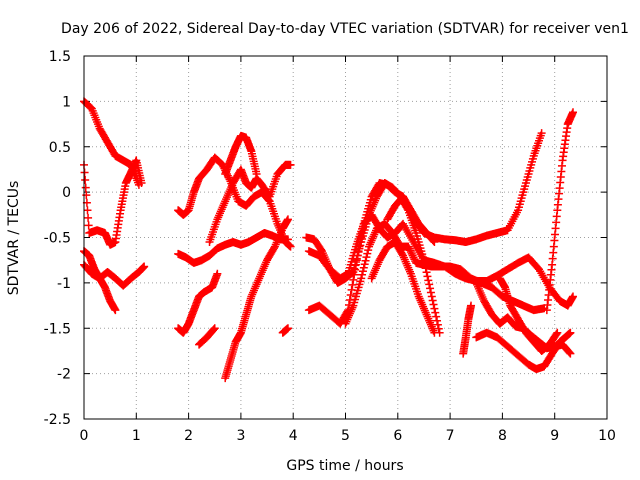  Describe the element at coordinates (66, 193) in the screenshot. I see `y-tick-label: 0` at that location.